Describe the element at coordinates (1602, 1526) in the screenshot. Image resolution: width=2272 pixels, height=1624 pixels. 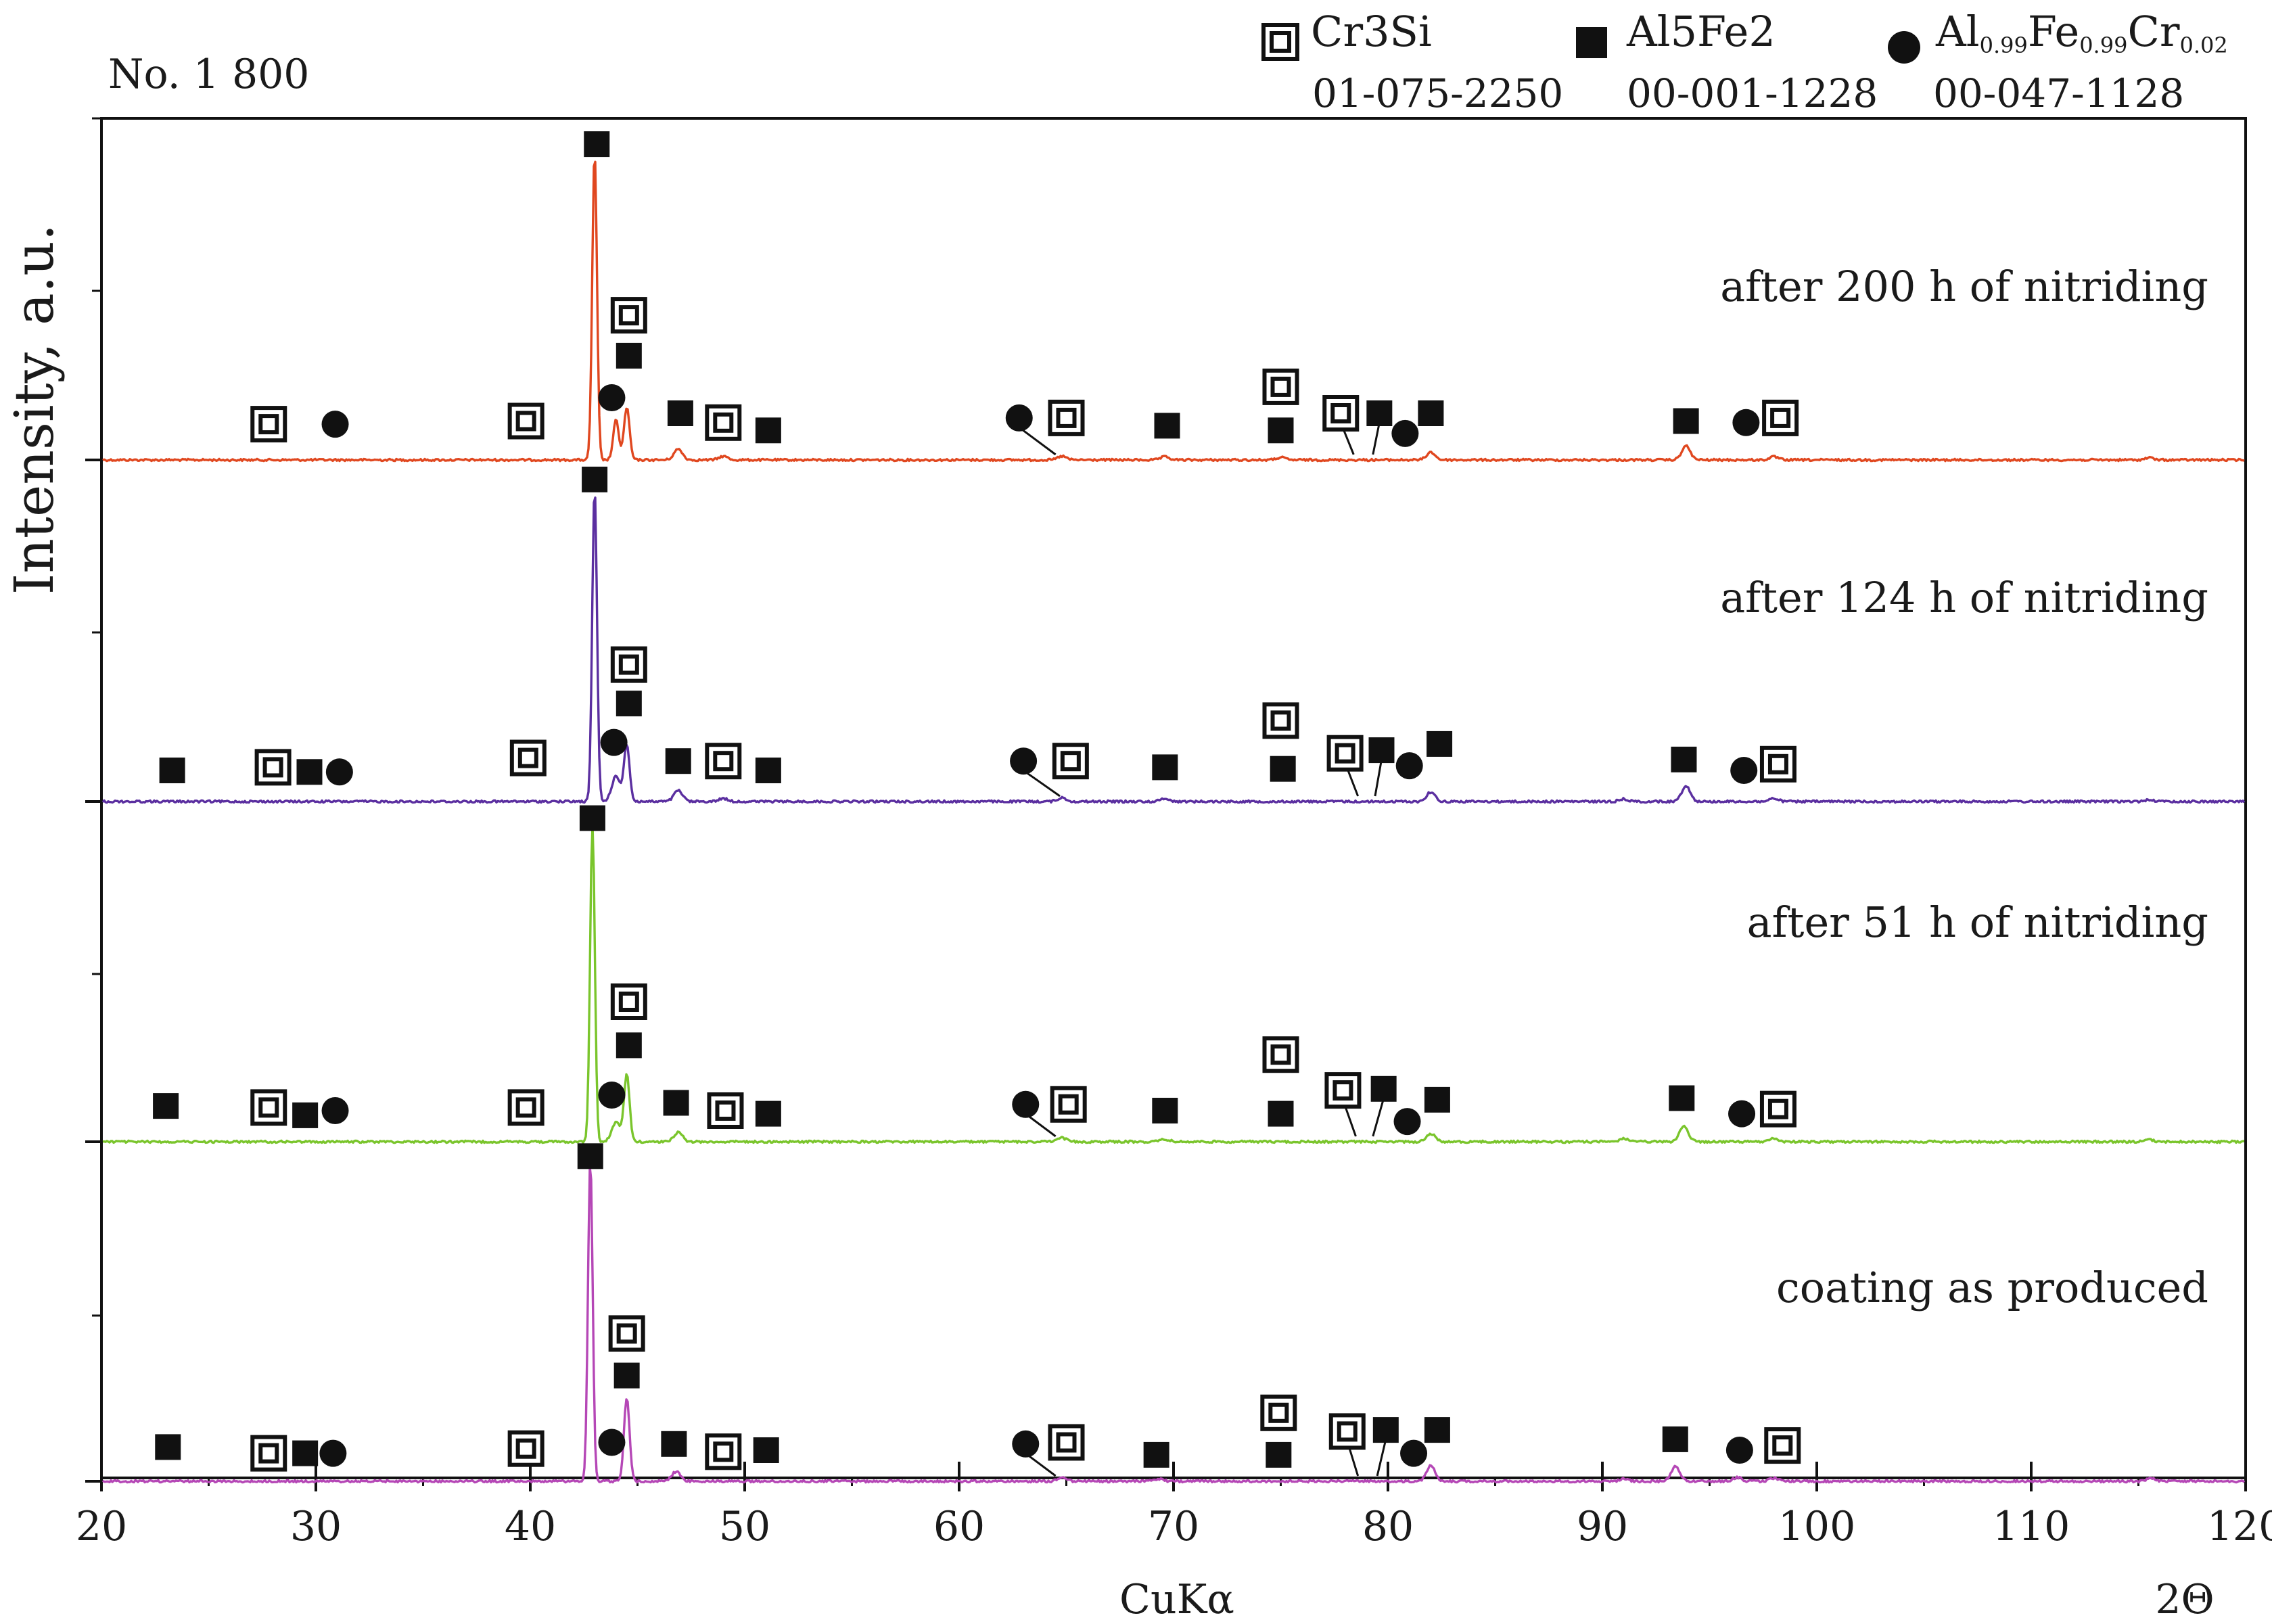
I see `x-tick-label: 90` at that location.